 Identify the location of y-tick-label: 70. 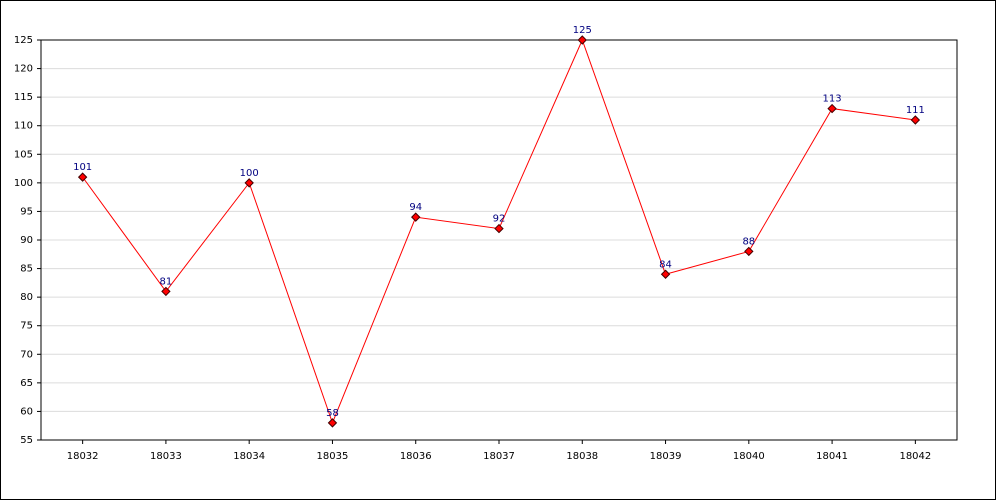
(26, 354).